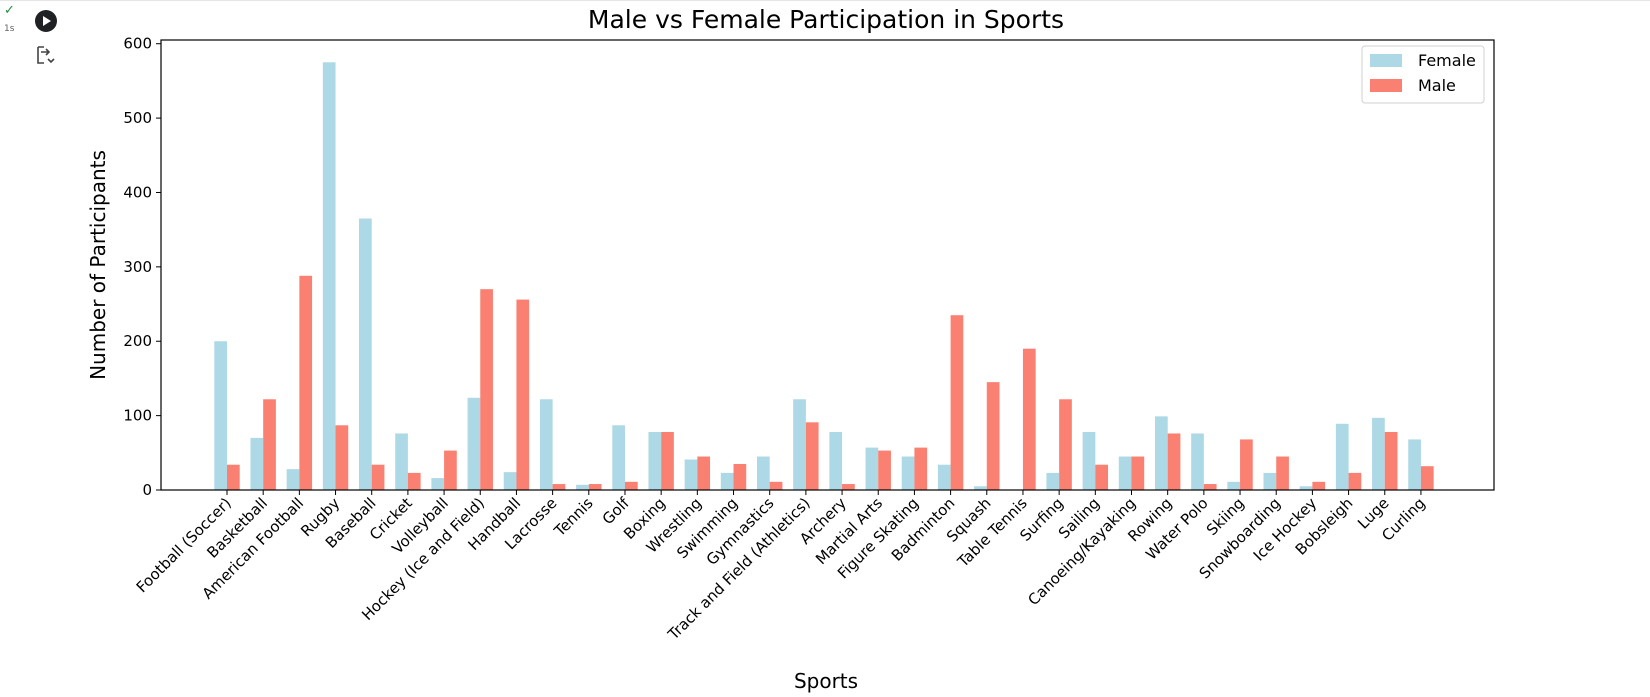 The width and height of the screenshot is (1650, 697). I want to click on bar-male-martial-arts, so click(884, 470).